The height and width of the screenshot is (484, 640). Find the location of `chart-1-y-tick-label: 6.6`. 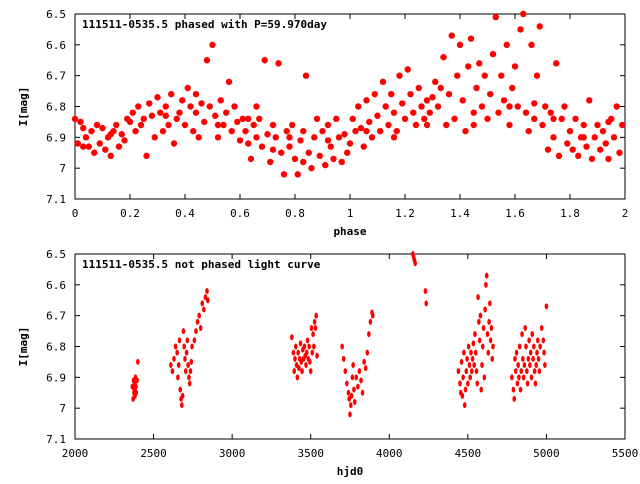

chart-1-y-tick-label: 6.6 is located at coordinates (56, 45).